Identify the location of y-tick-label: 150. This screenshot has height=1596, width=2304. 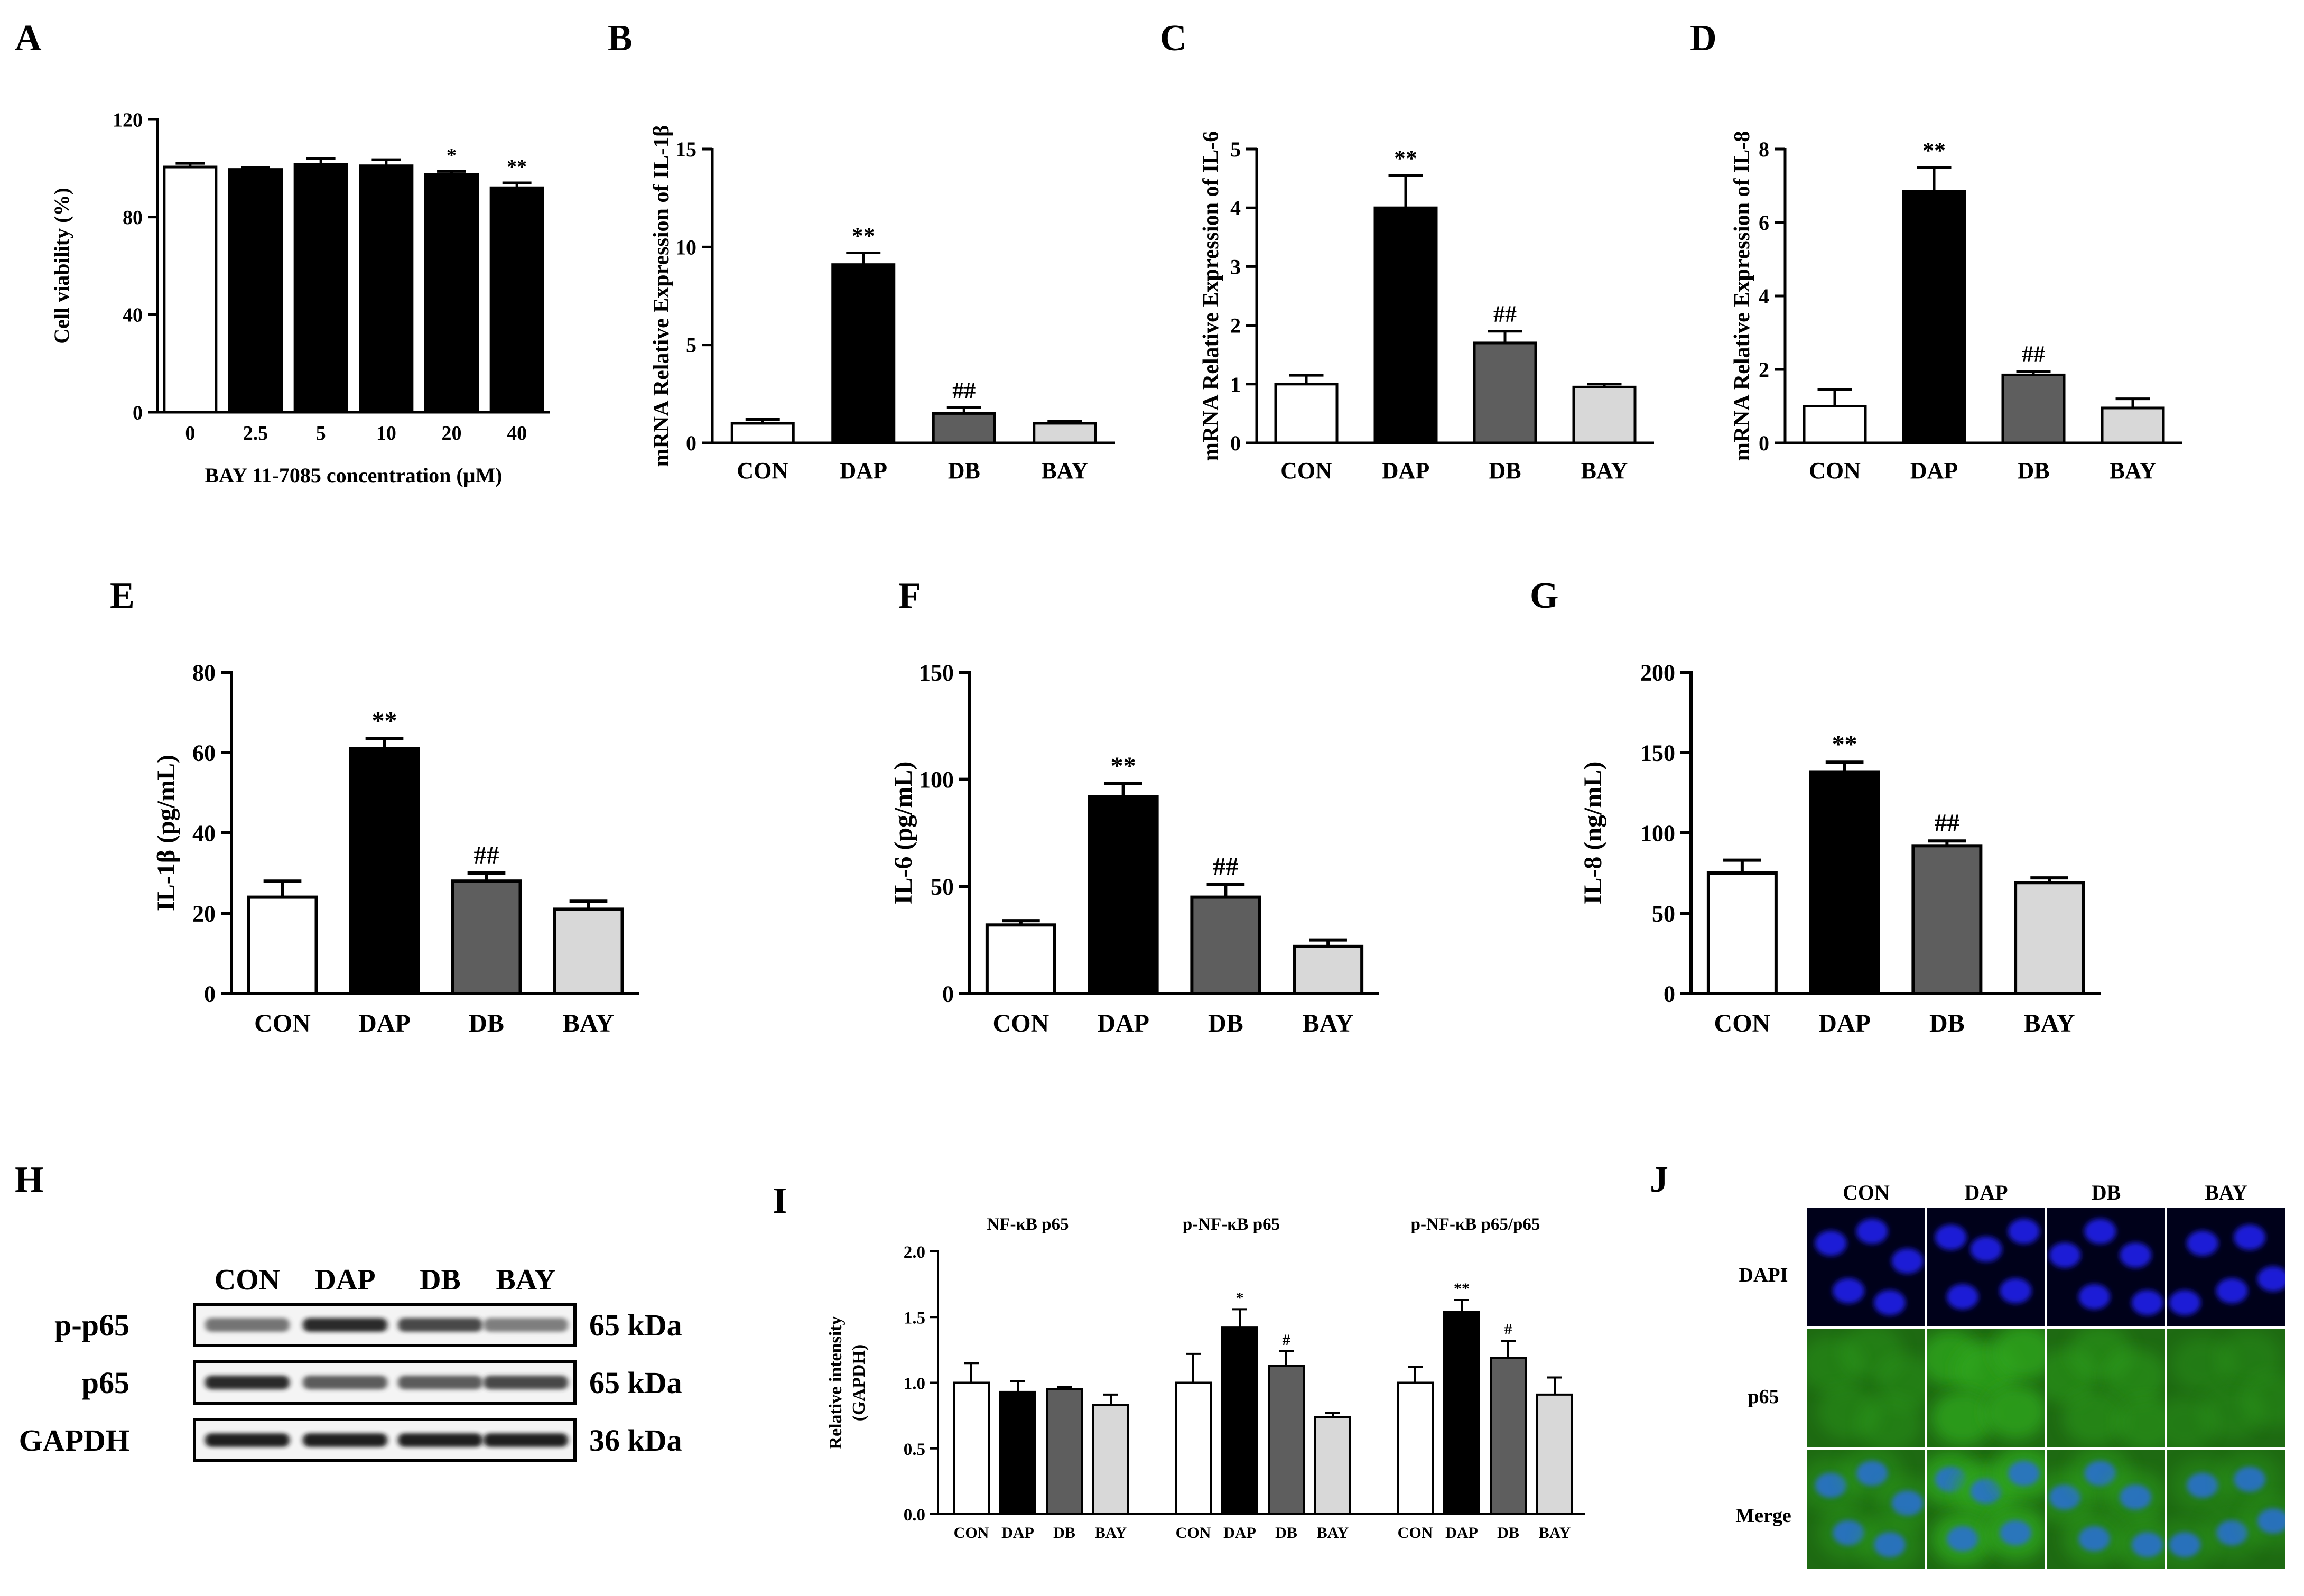
(937, 672).